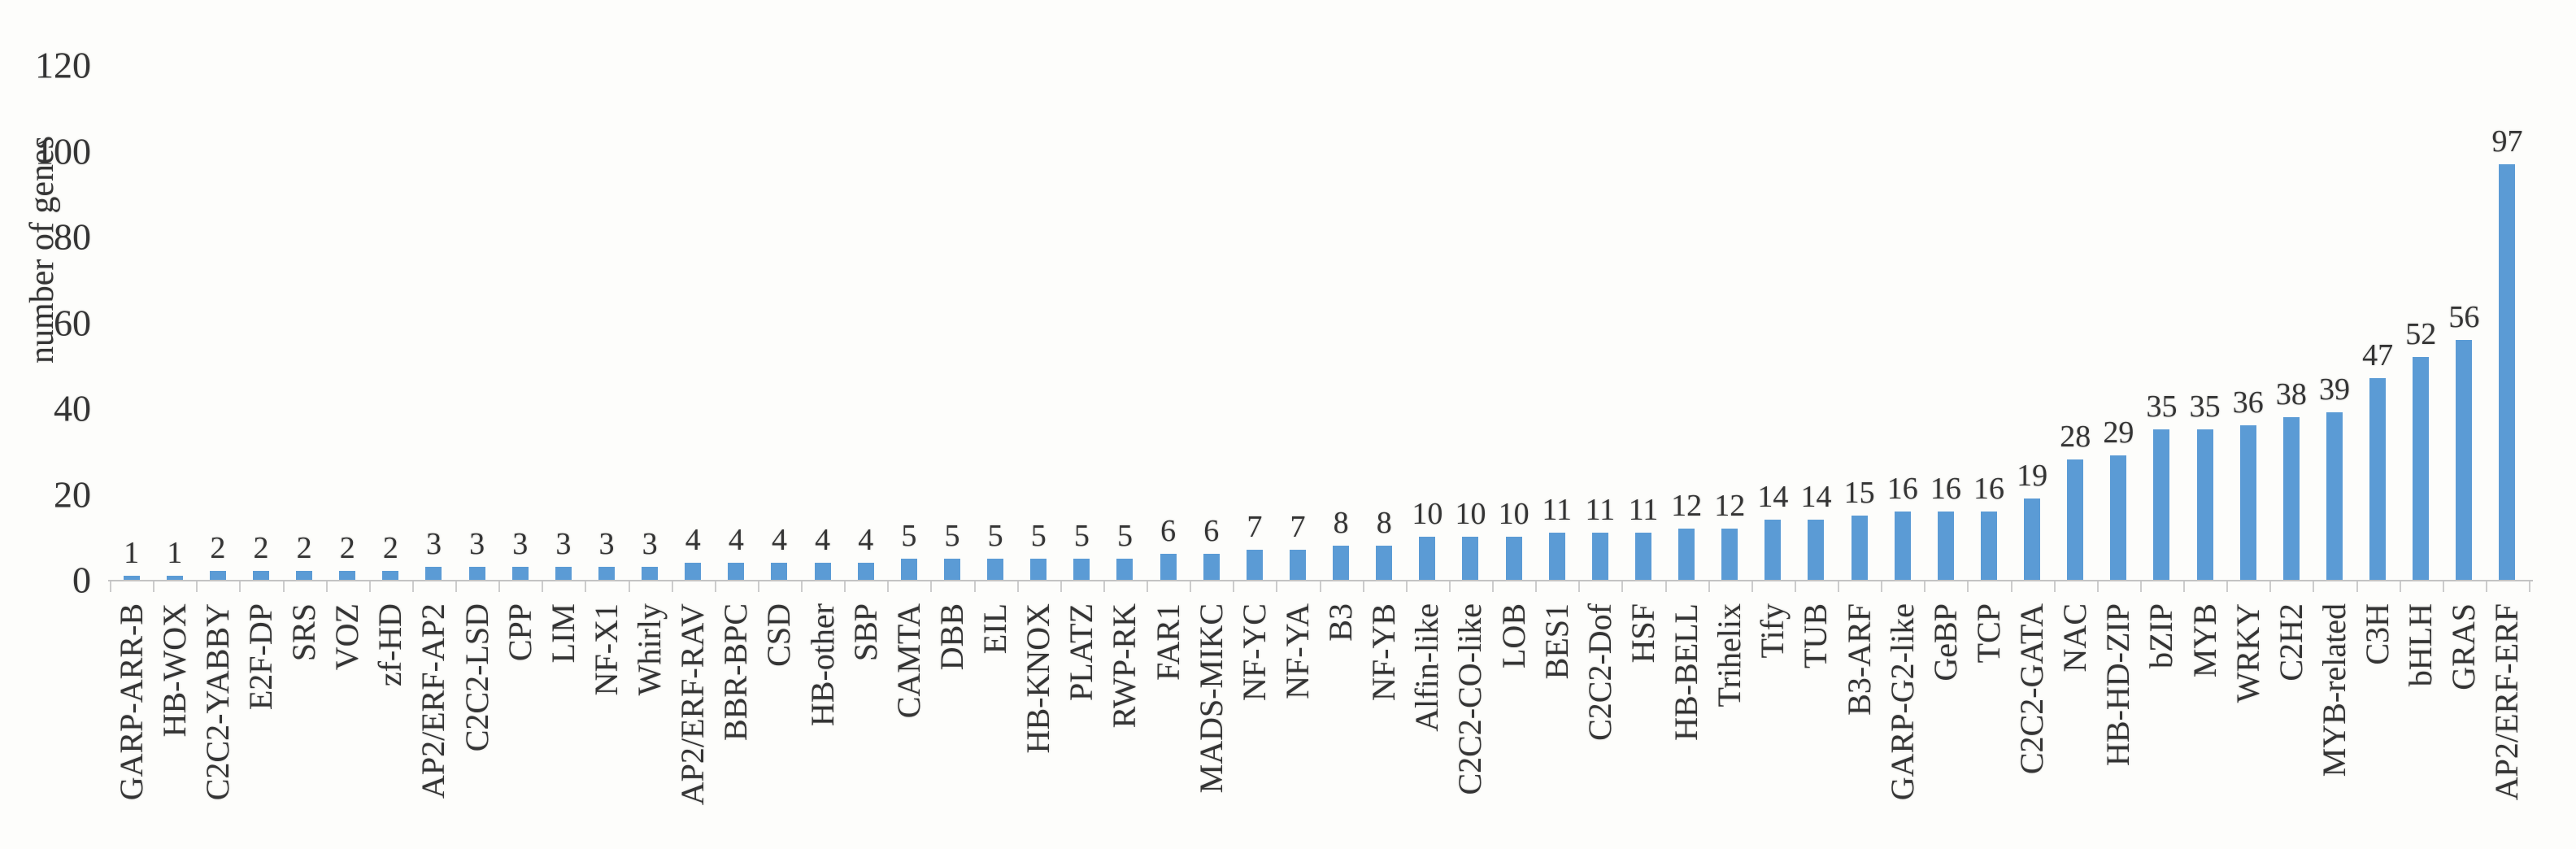 This screenshot has width=2576, height=849. I want to click on category-slot: NF-YB, so click(1384, 704).